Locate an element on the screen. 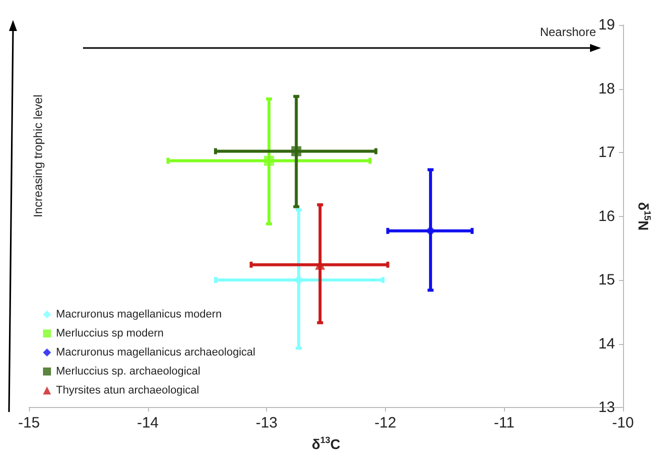 This screenshot has width=668, height=464. x-tick-label: -15 is located at coordinates (29, 423).